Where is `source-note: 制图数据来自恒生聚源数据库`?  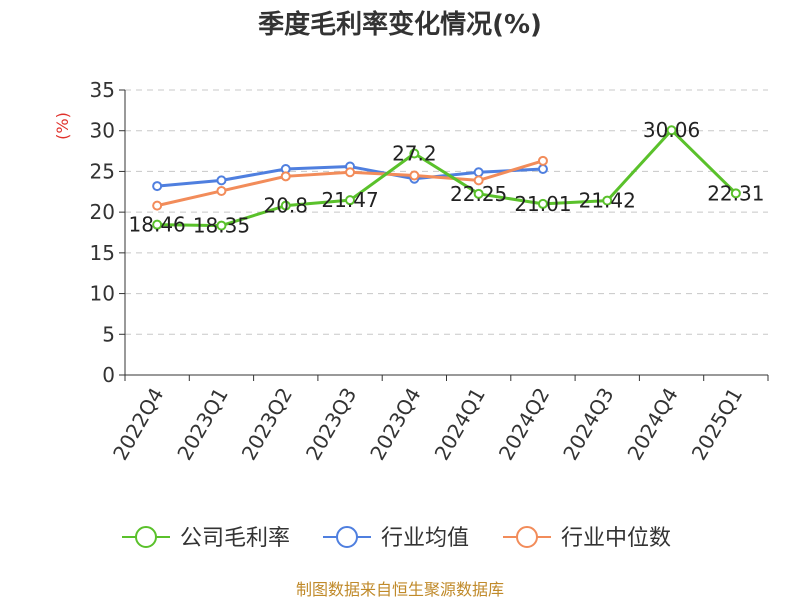 source-note: 制图数据来自恒生聚源数据库 is located at coordinates (400, 589).